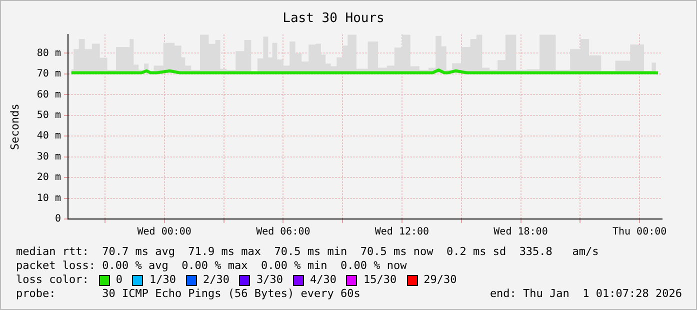 The height and width of the screenshot is (310, 697). What do you see at coordinates (48, 53) in the screenshot?
I see `y-tick-label: 80 m` at bounding box center [48, 53].